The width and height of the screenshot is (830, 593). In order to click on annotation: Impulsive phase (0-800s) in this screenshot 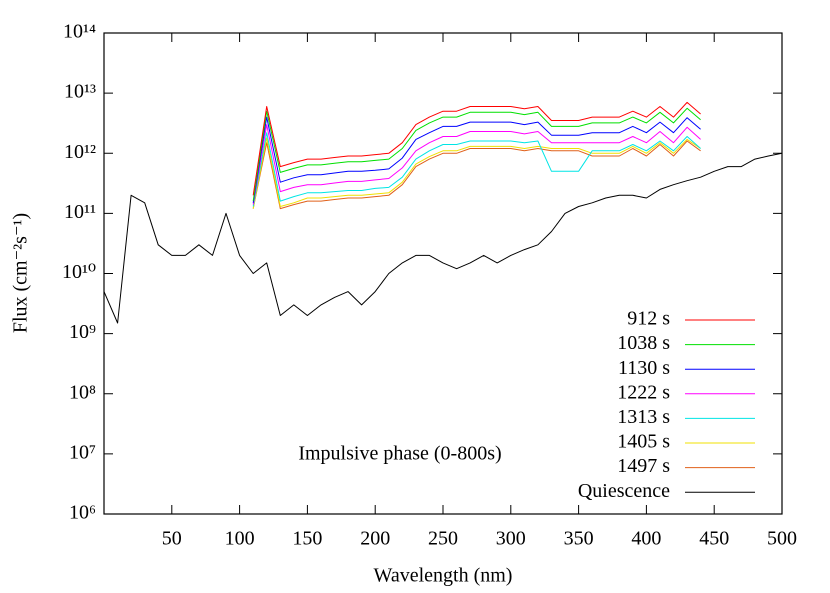, I will do `click(399, 454)`.